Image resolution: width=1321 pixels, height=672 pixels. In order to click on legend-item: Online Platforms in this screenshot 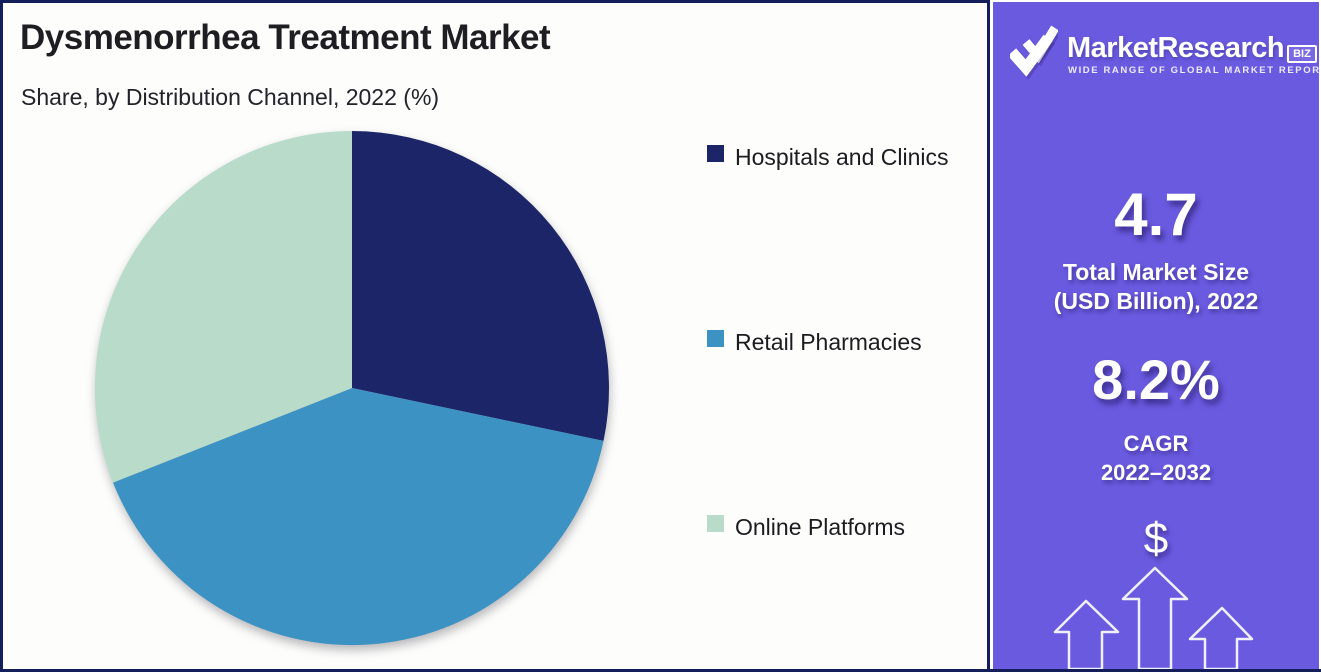, I will do `click(835, 528)`.